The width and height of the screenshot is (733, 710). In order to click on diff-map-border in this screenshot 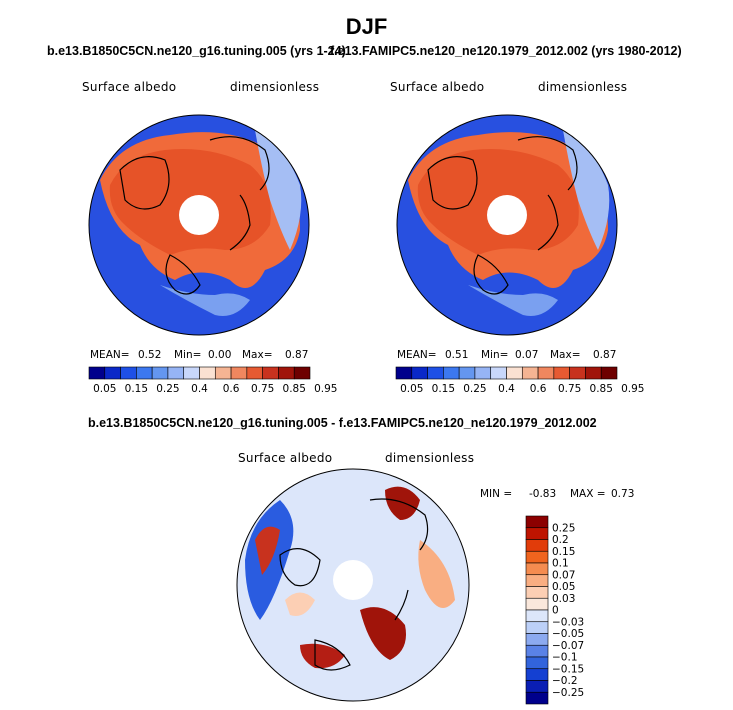, I will do `click(353, 585)`.